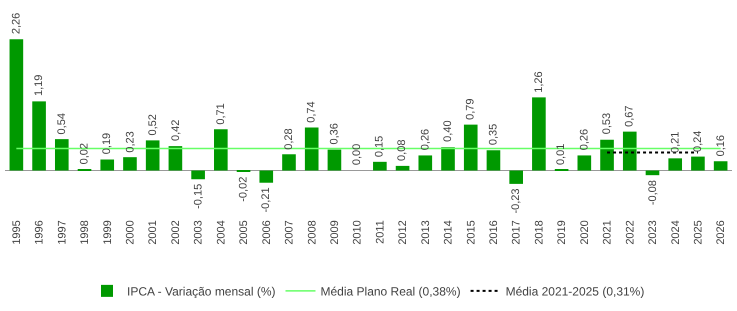 The height and width of the screenshot is (311, 737). What do you see at coordinates (266, 232) in the screenshot?
I see `x-tick-label: 2006` at bounding box center [266, 232].